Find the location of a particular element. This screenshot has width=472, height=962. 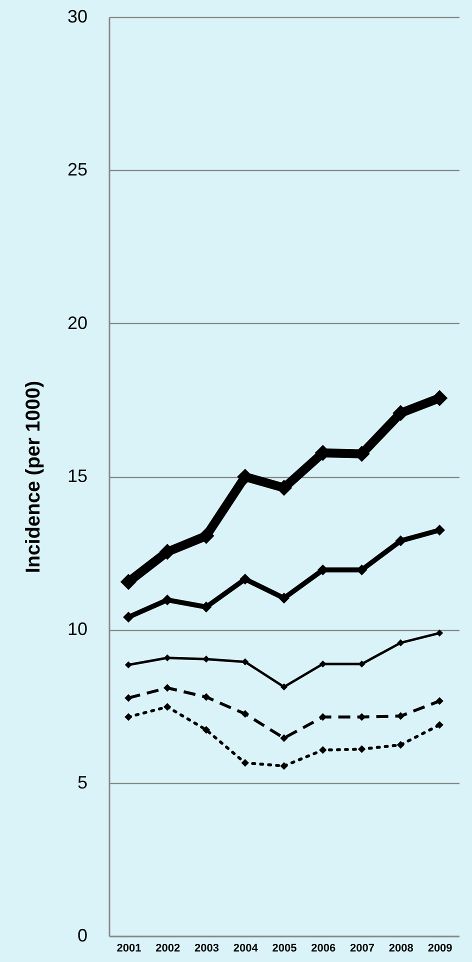

x-tick-label: 2001 is located at coordinates (129, 948).